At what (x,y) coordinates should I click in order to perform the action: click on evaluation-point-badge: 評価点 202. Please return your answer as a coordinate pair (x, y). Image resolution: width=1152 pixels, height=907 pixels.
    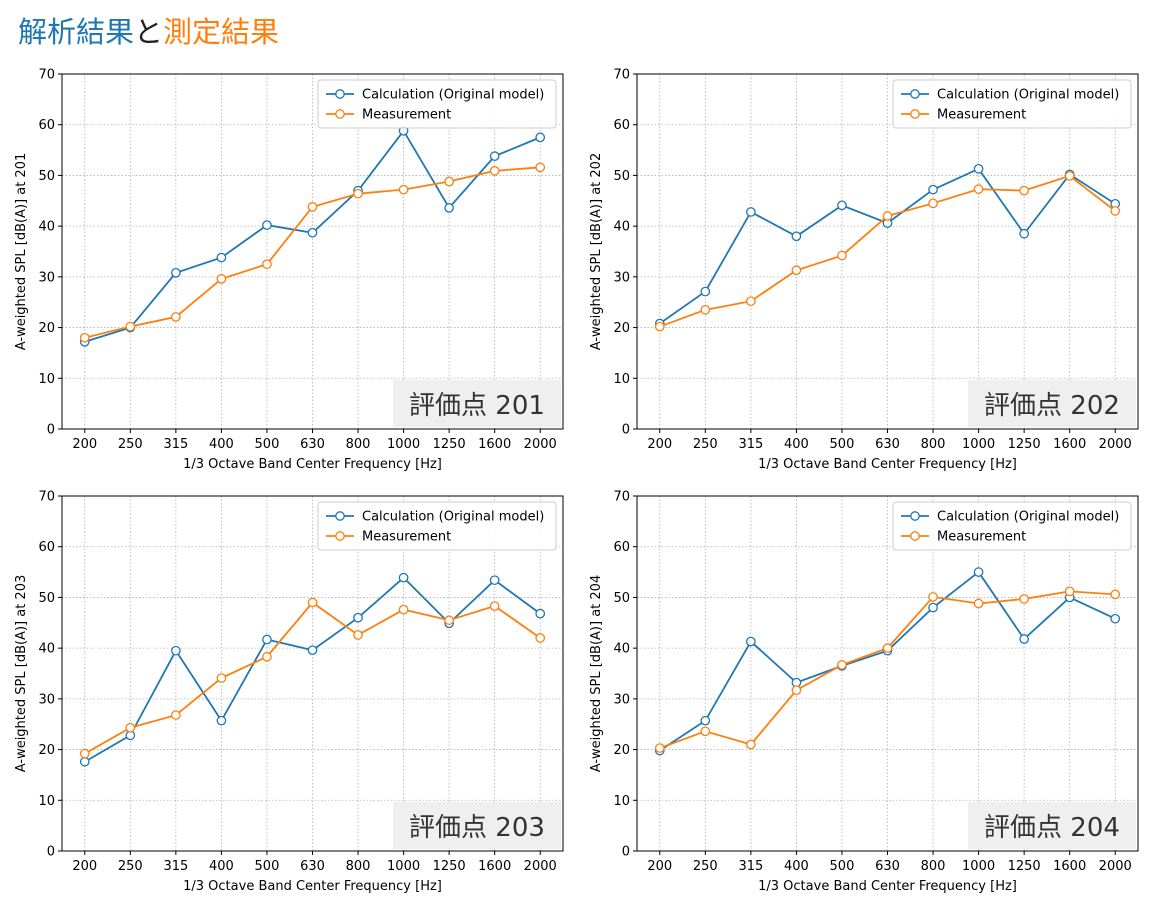
    Looking at the image, I should click on (1052, 406).